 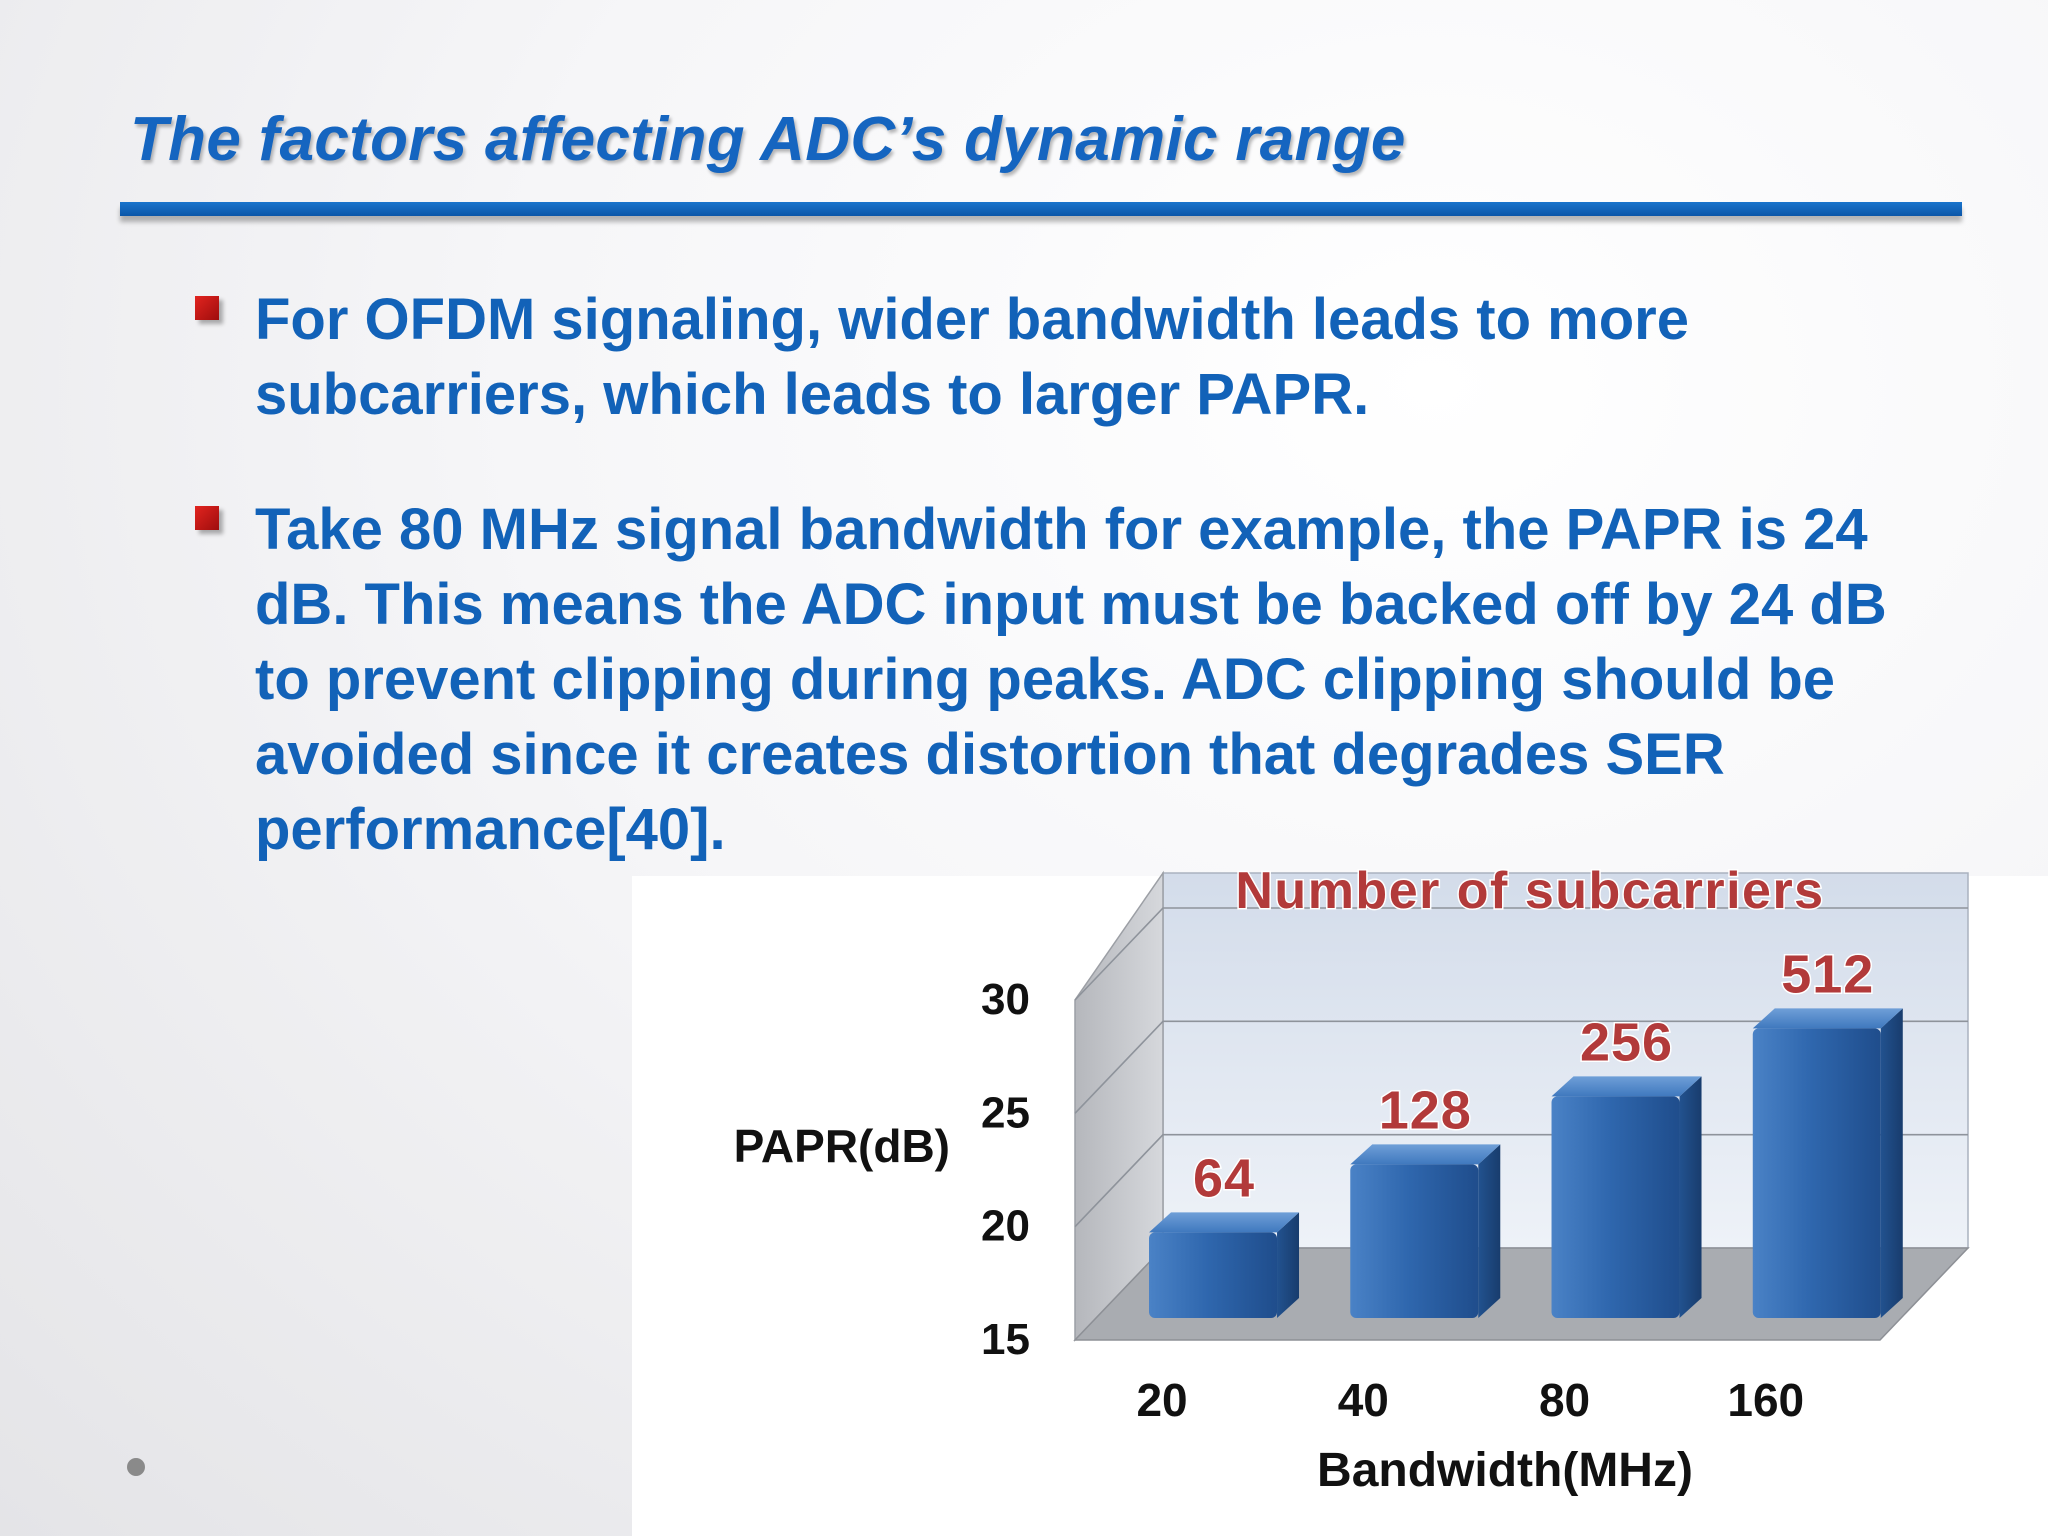 What do you see at coordinates (1005, 999) in the screenshot?
I see `y-tick-label: 30` at bounding box center [1005, 999].